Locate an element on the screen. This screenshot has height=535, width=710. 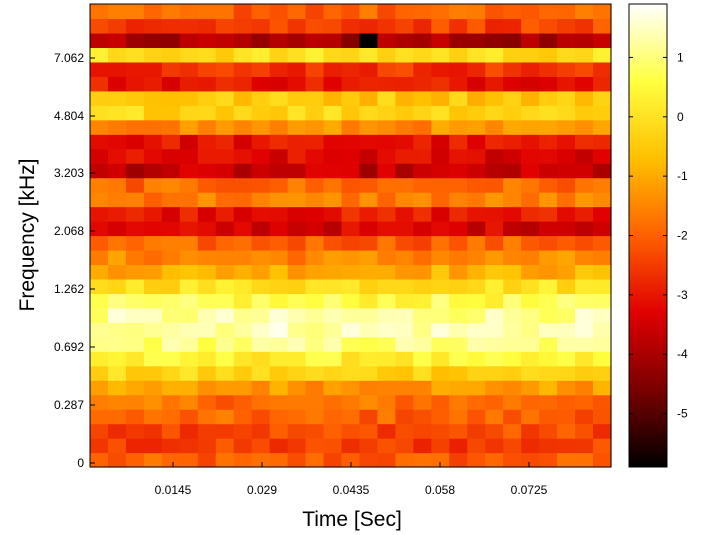
y-tick-label: 7.062 is located at coordinates (69, 58).